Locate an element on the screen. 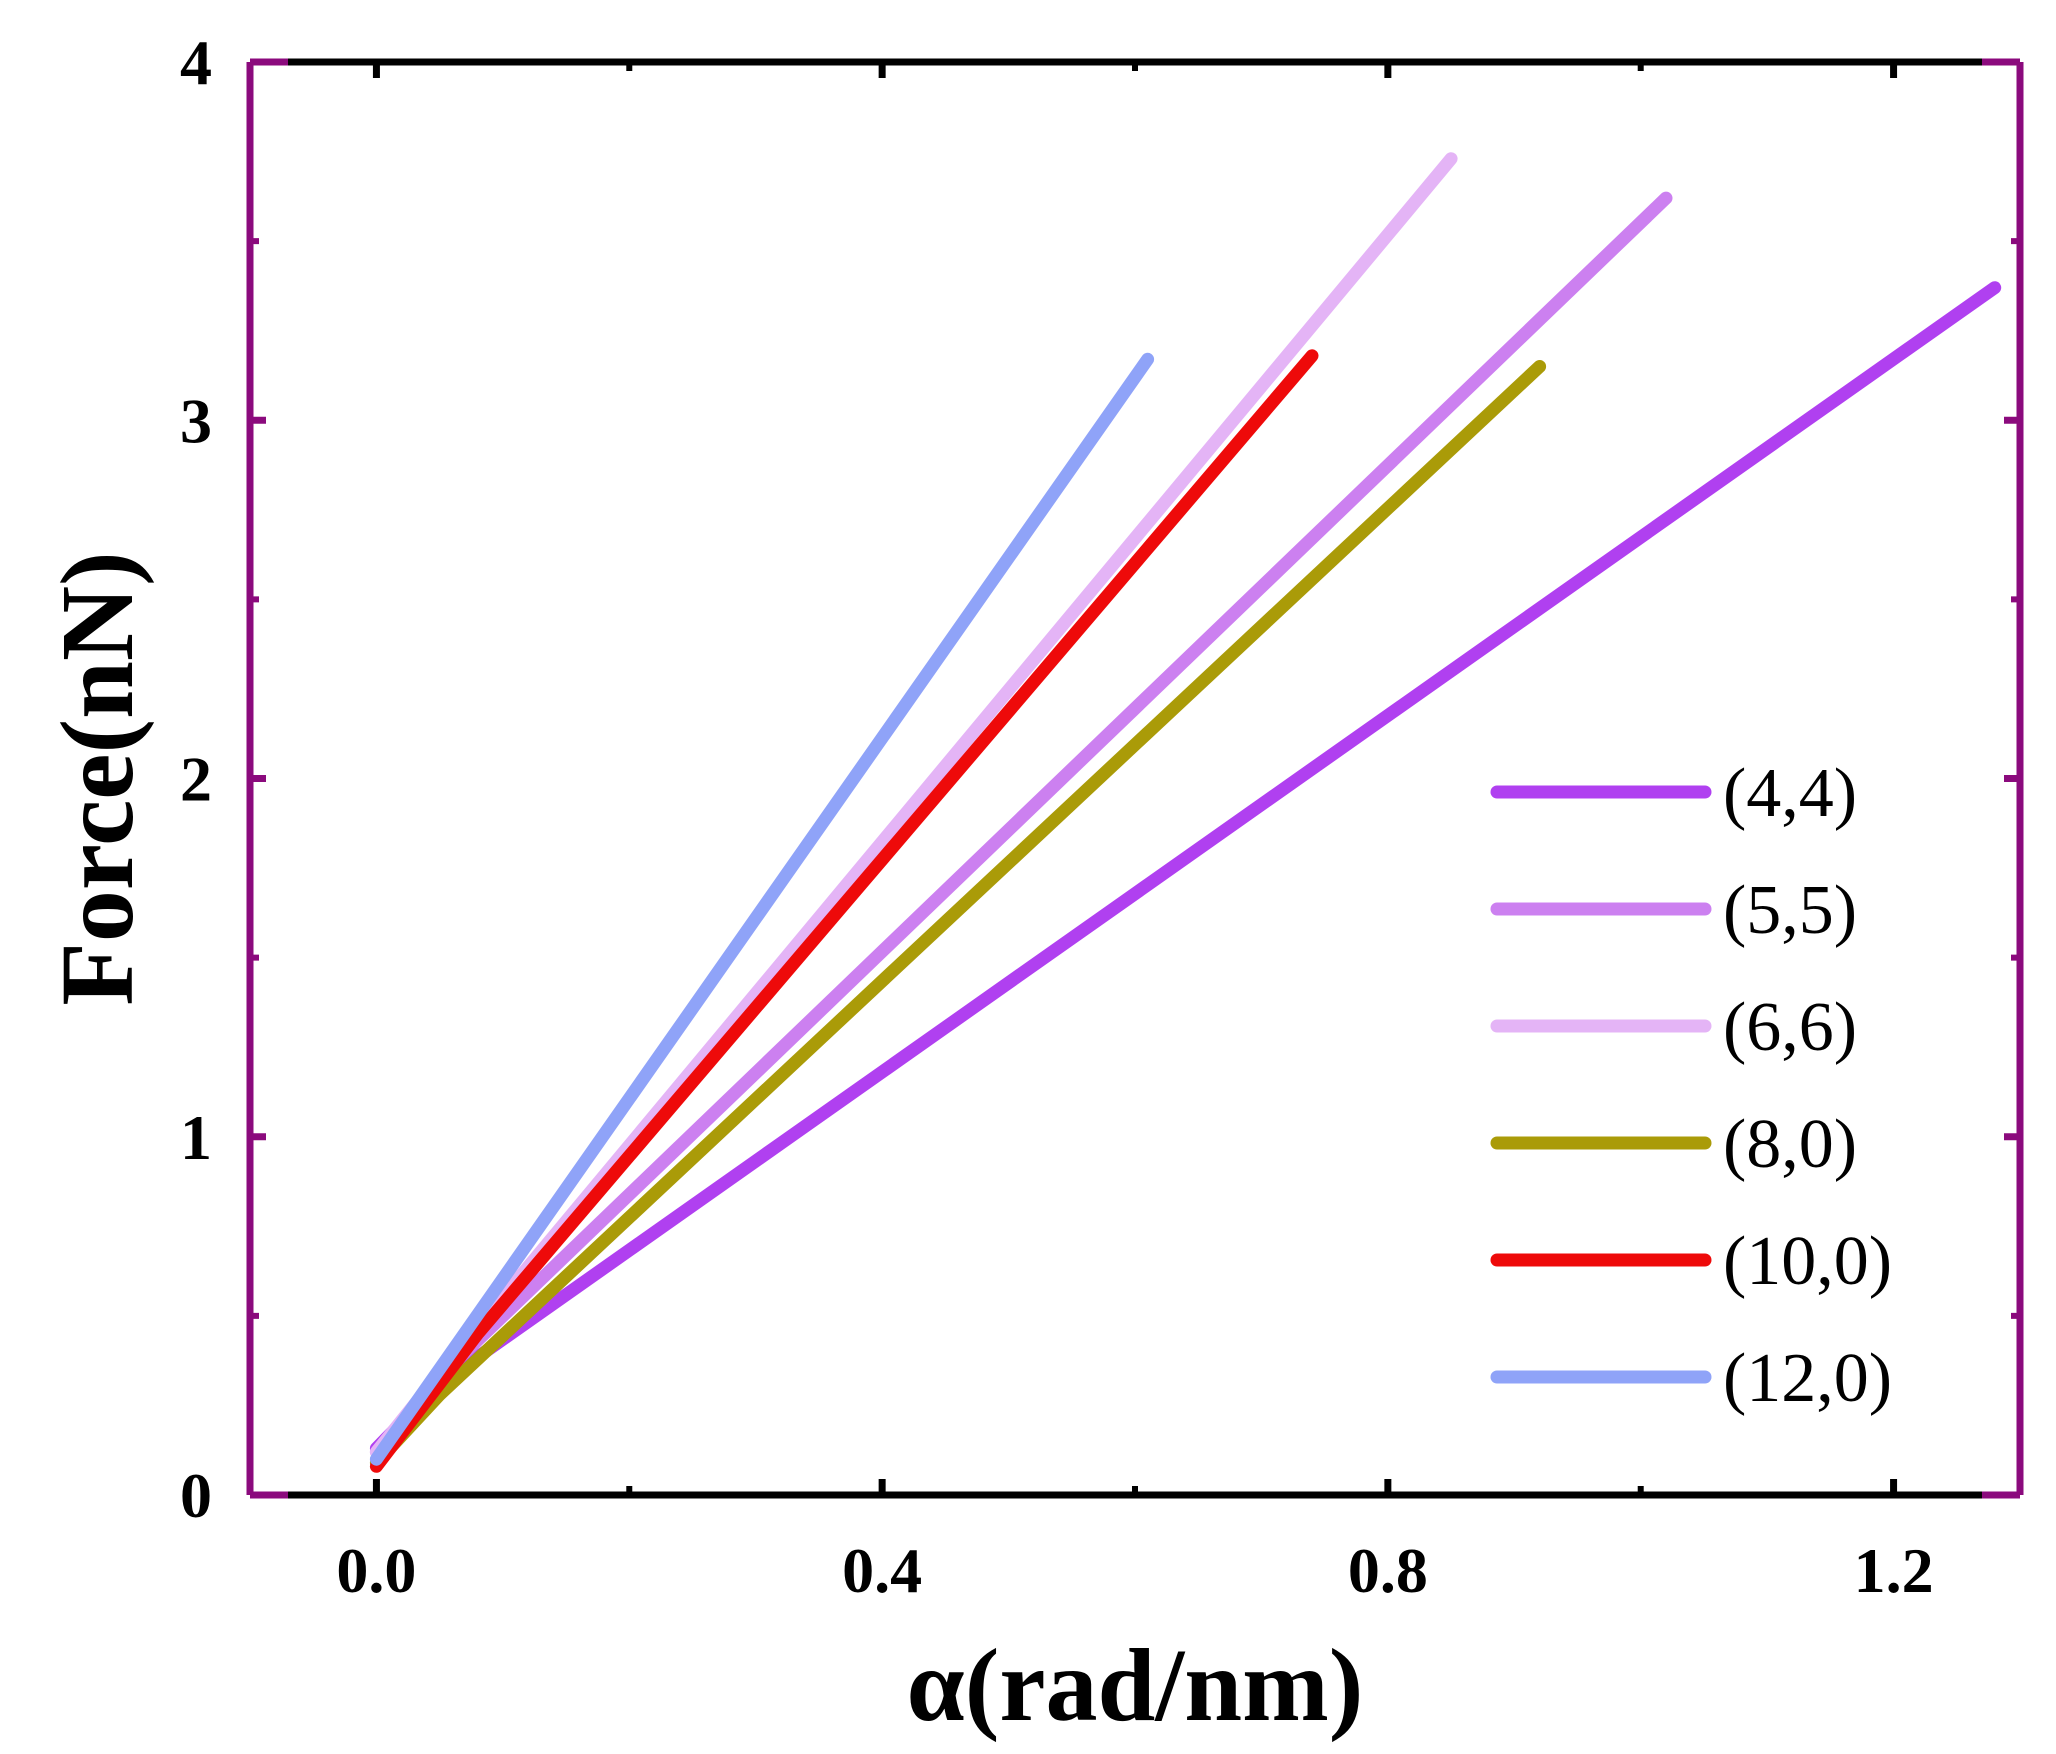 The height and width of the screenshot is (1754, 2056). x-axis-title: α(rad/nm) is located at coordinates (1135, 1685).